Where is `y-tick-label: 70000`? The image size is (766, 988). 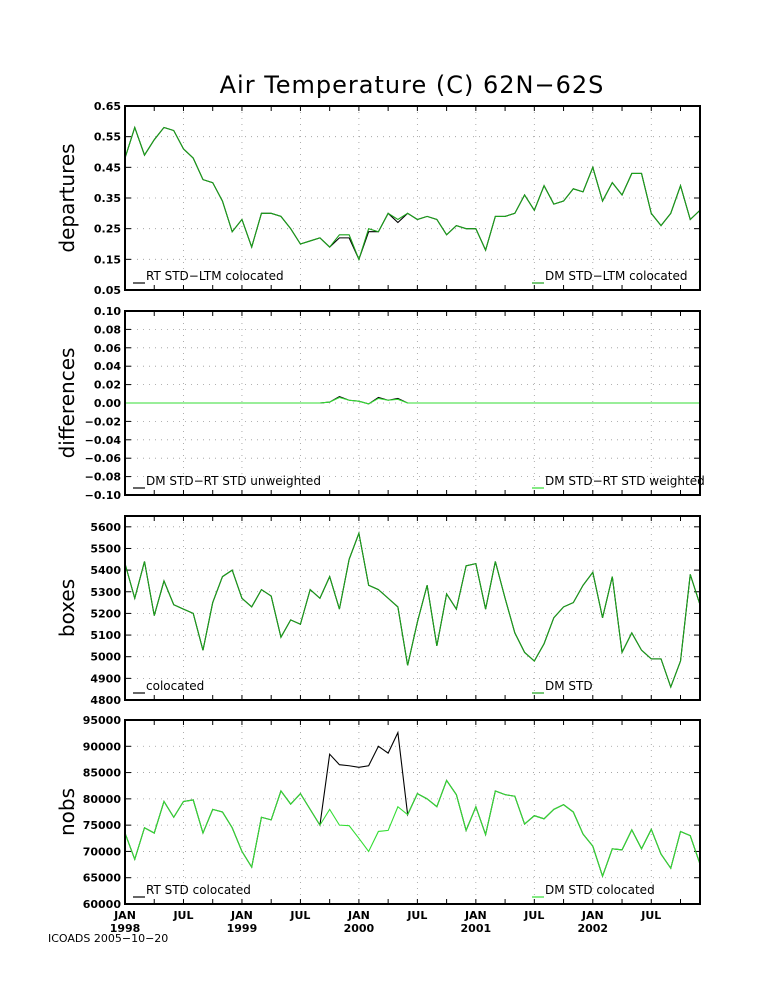 y-tick-label: 70000 is located at coordinates (102, 851).